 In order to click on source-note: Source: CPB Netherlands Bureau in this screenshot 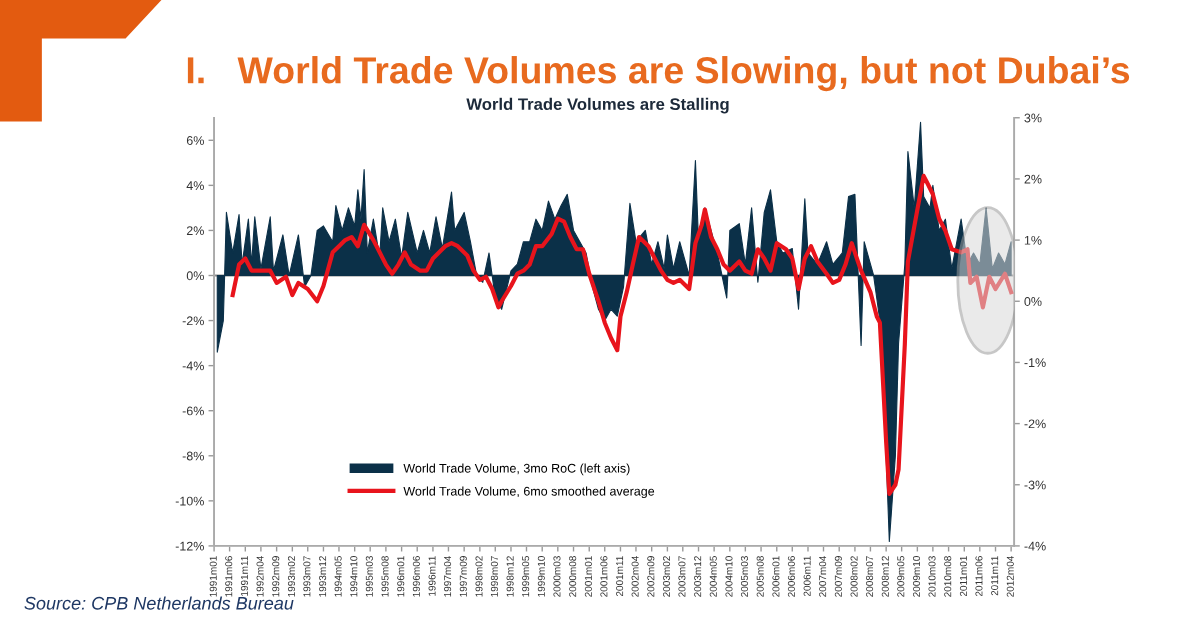, I will do `click(159, 603)`.